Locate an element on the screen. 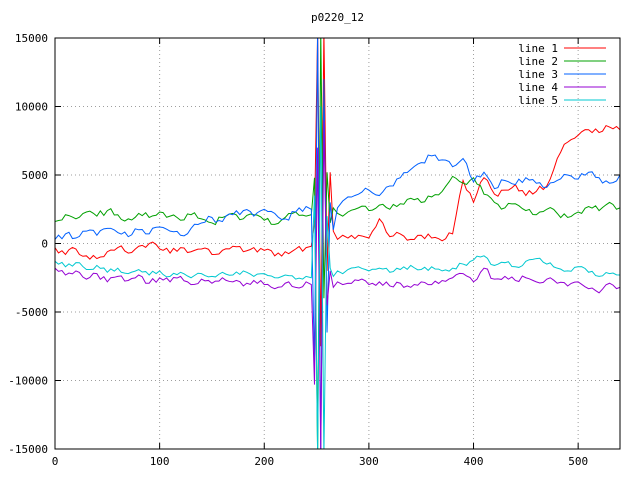  legend-label: line 5 is located at coordinates (538, 100).